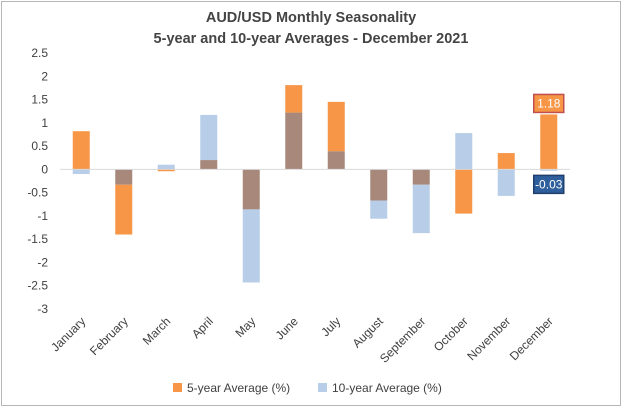 The height and width of the screenshot is (409, 624). What do you see at coordinates (109, 336) in the screenshot?
I see `x-tick-label: February` at bounding box center [109, 336].